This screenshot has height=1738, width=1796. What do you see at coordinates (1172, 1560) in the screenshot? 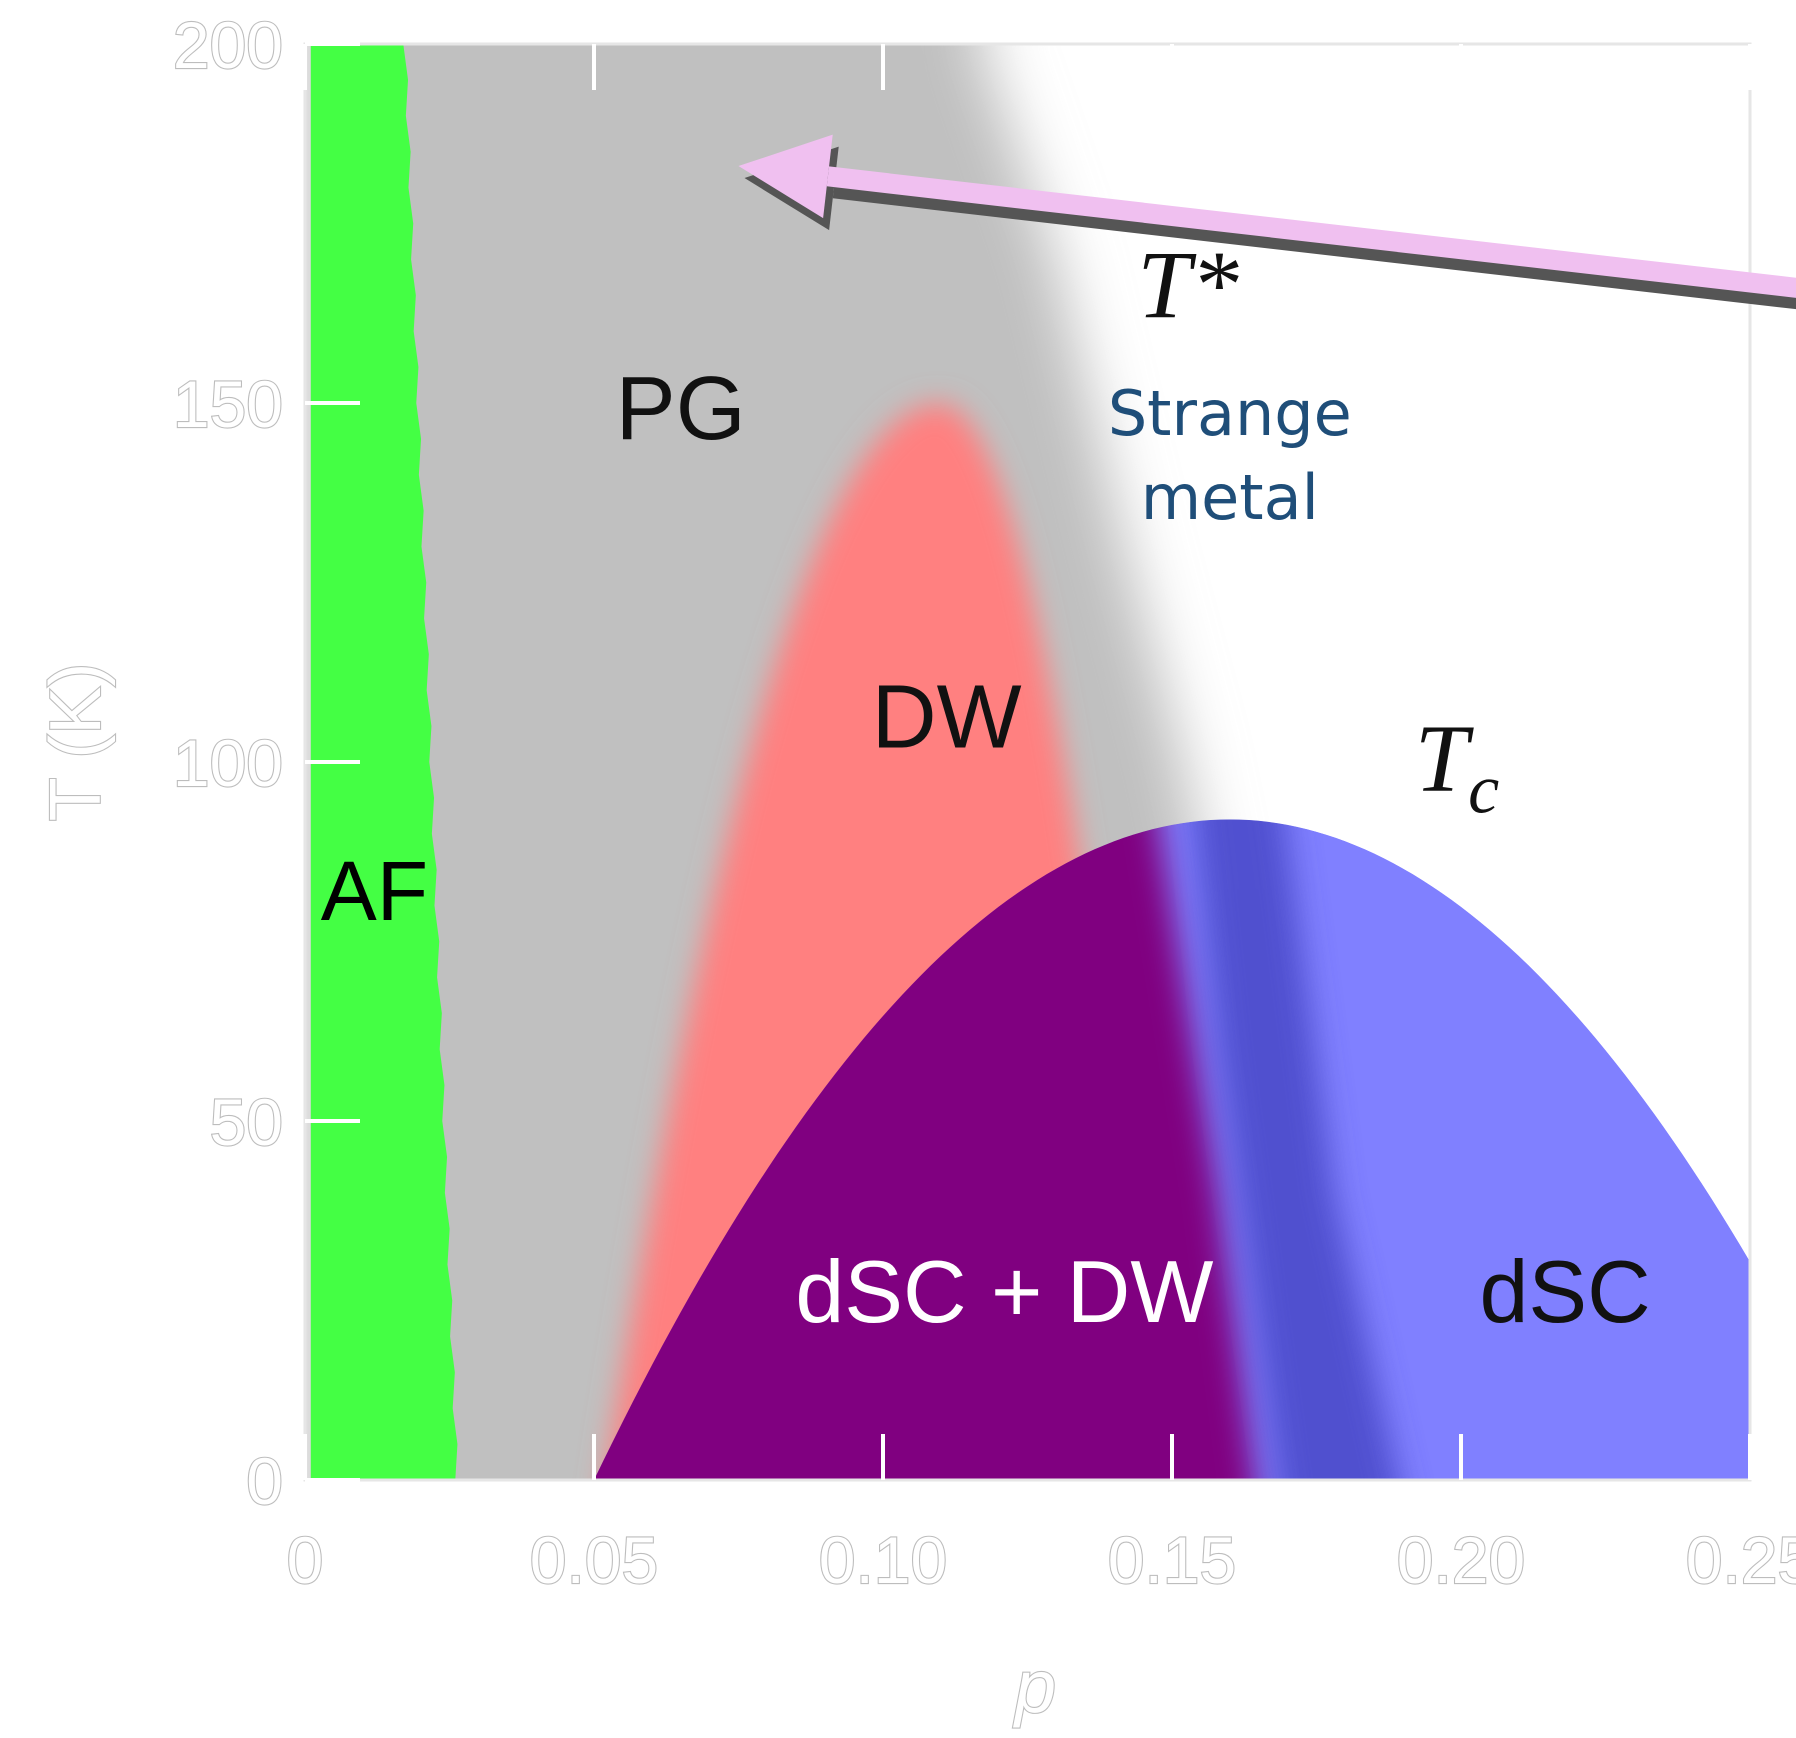
I see `x-tick-label: 0.15` at bounding box center [1172, 1560].